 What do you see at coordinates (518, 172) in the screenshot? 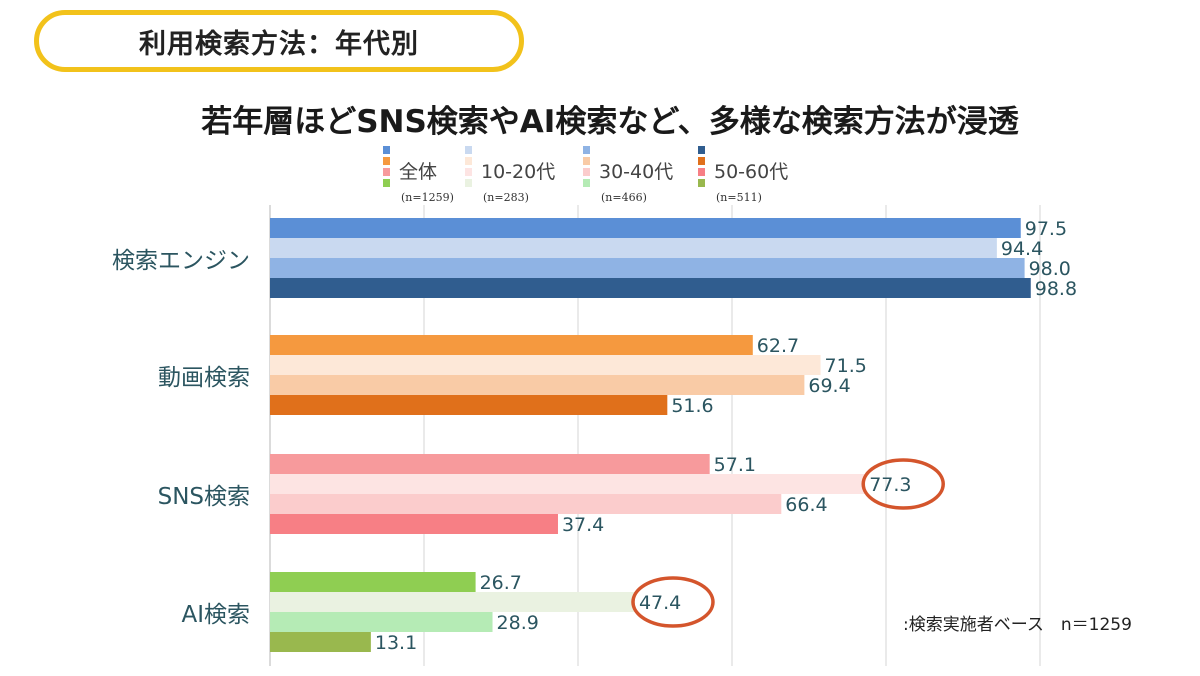
I see `legend-label: 10-20代` at bounding box center [518, 172].